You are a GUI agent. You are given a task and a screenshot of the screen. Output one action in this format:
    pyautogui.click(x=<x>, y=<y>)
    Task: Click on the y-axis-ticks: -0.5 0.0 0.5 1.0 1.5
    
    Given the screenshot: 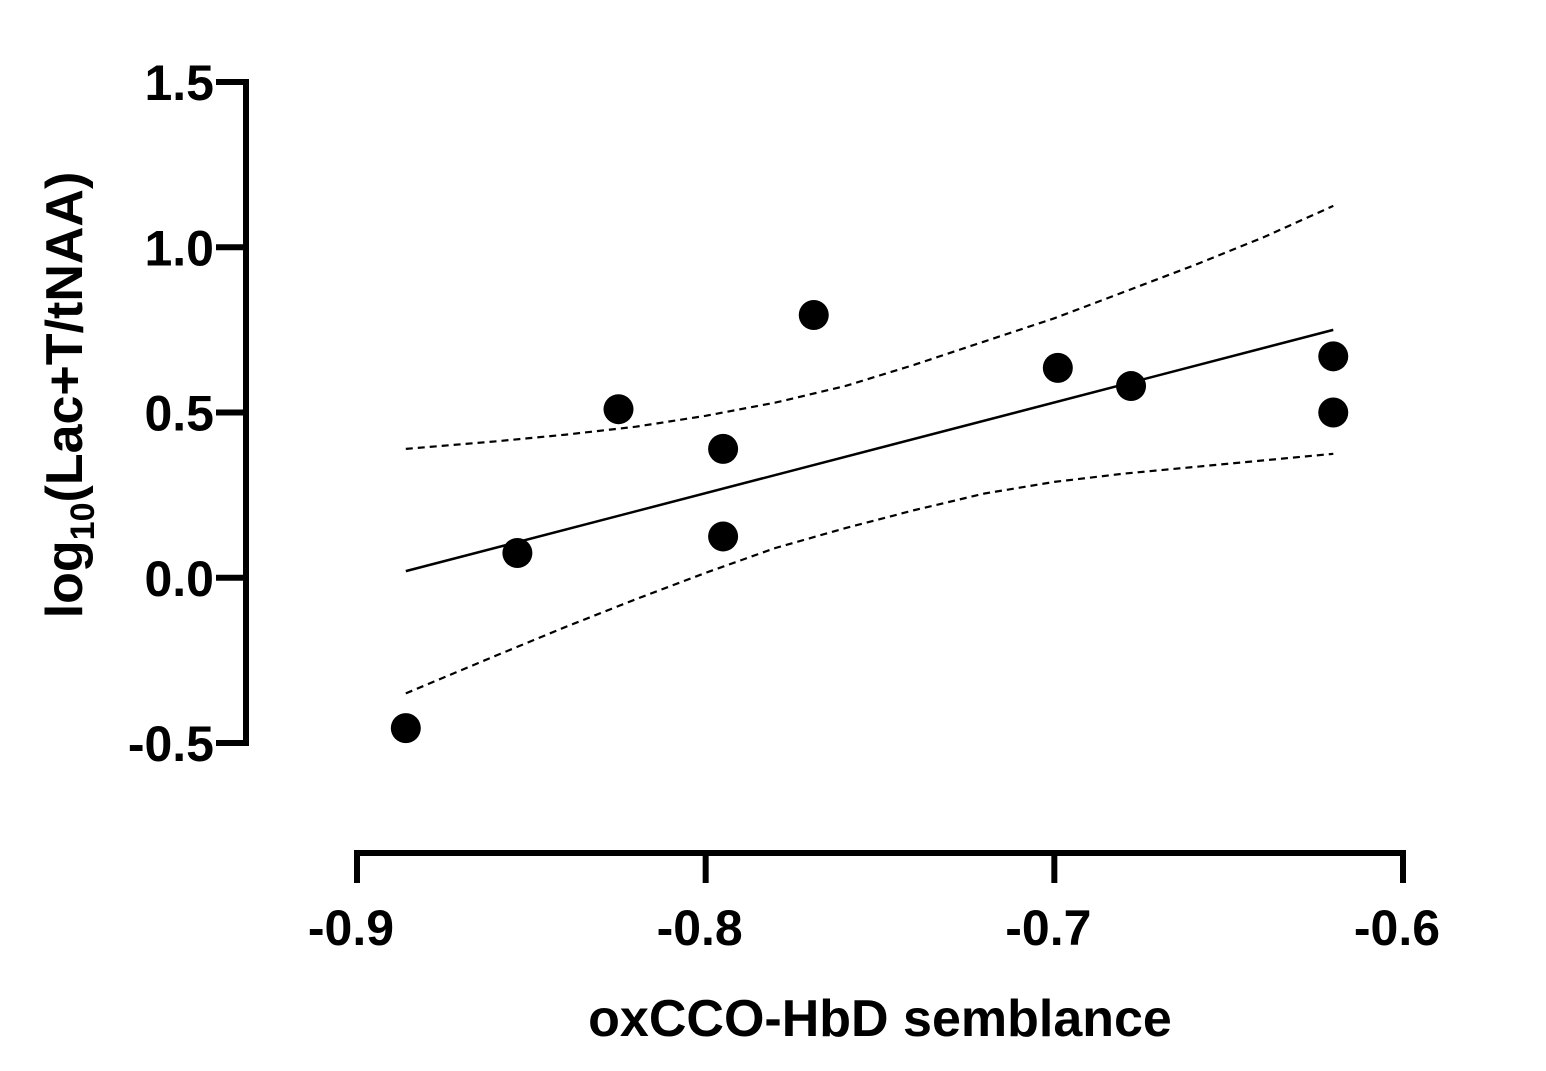 What is the action you would take?
    pyautogui.click(x=187, y=413)
    